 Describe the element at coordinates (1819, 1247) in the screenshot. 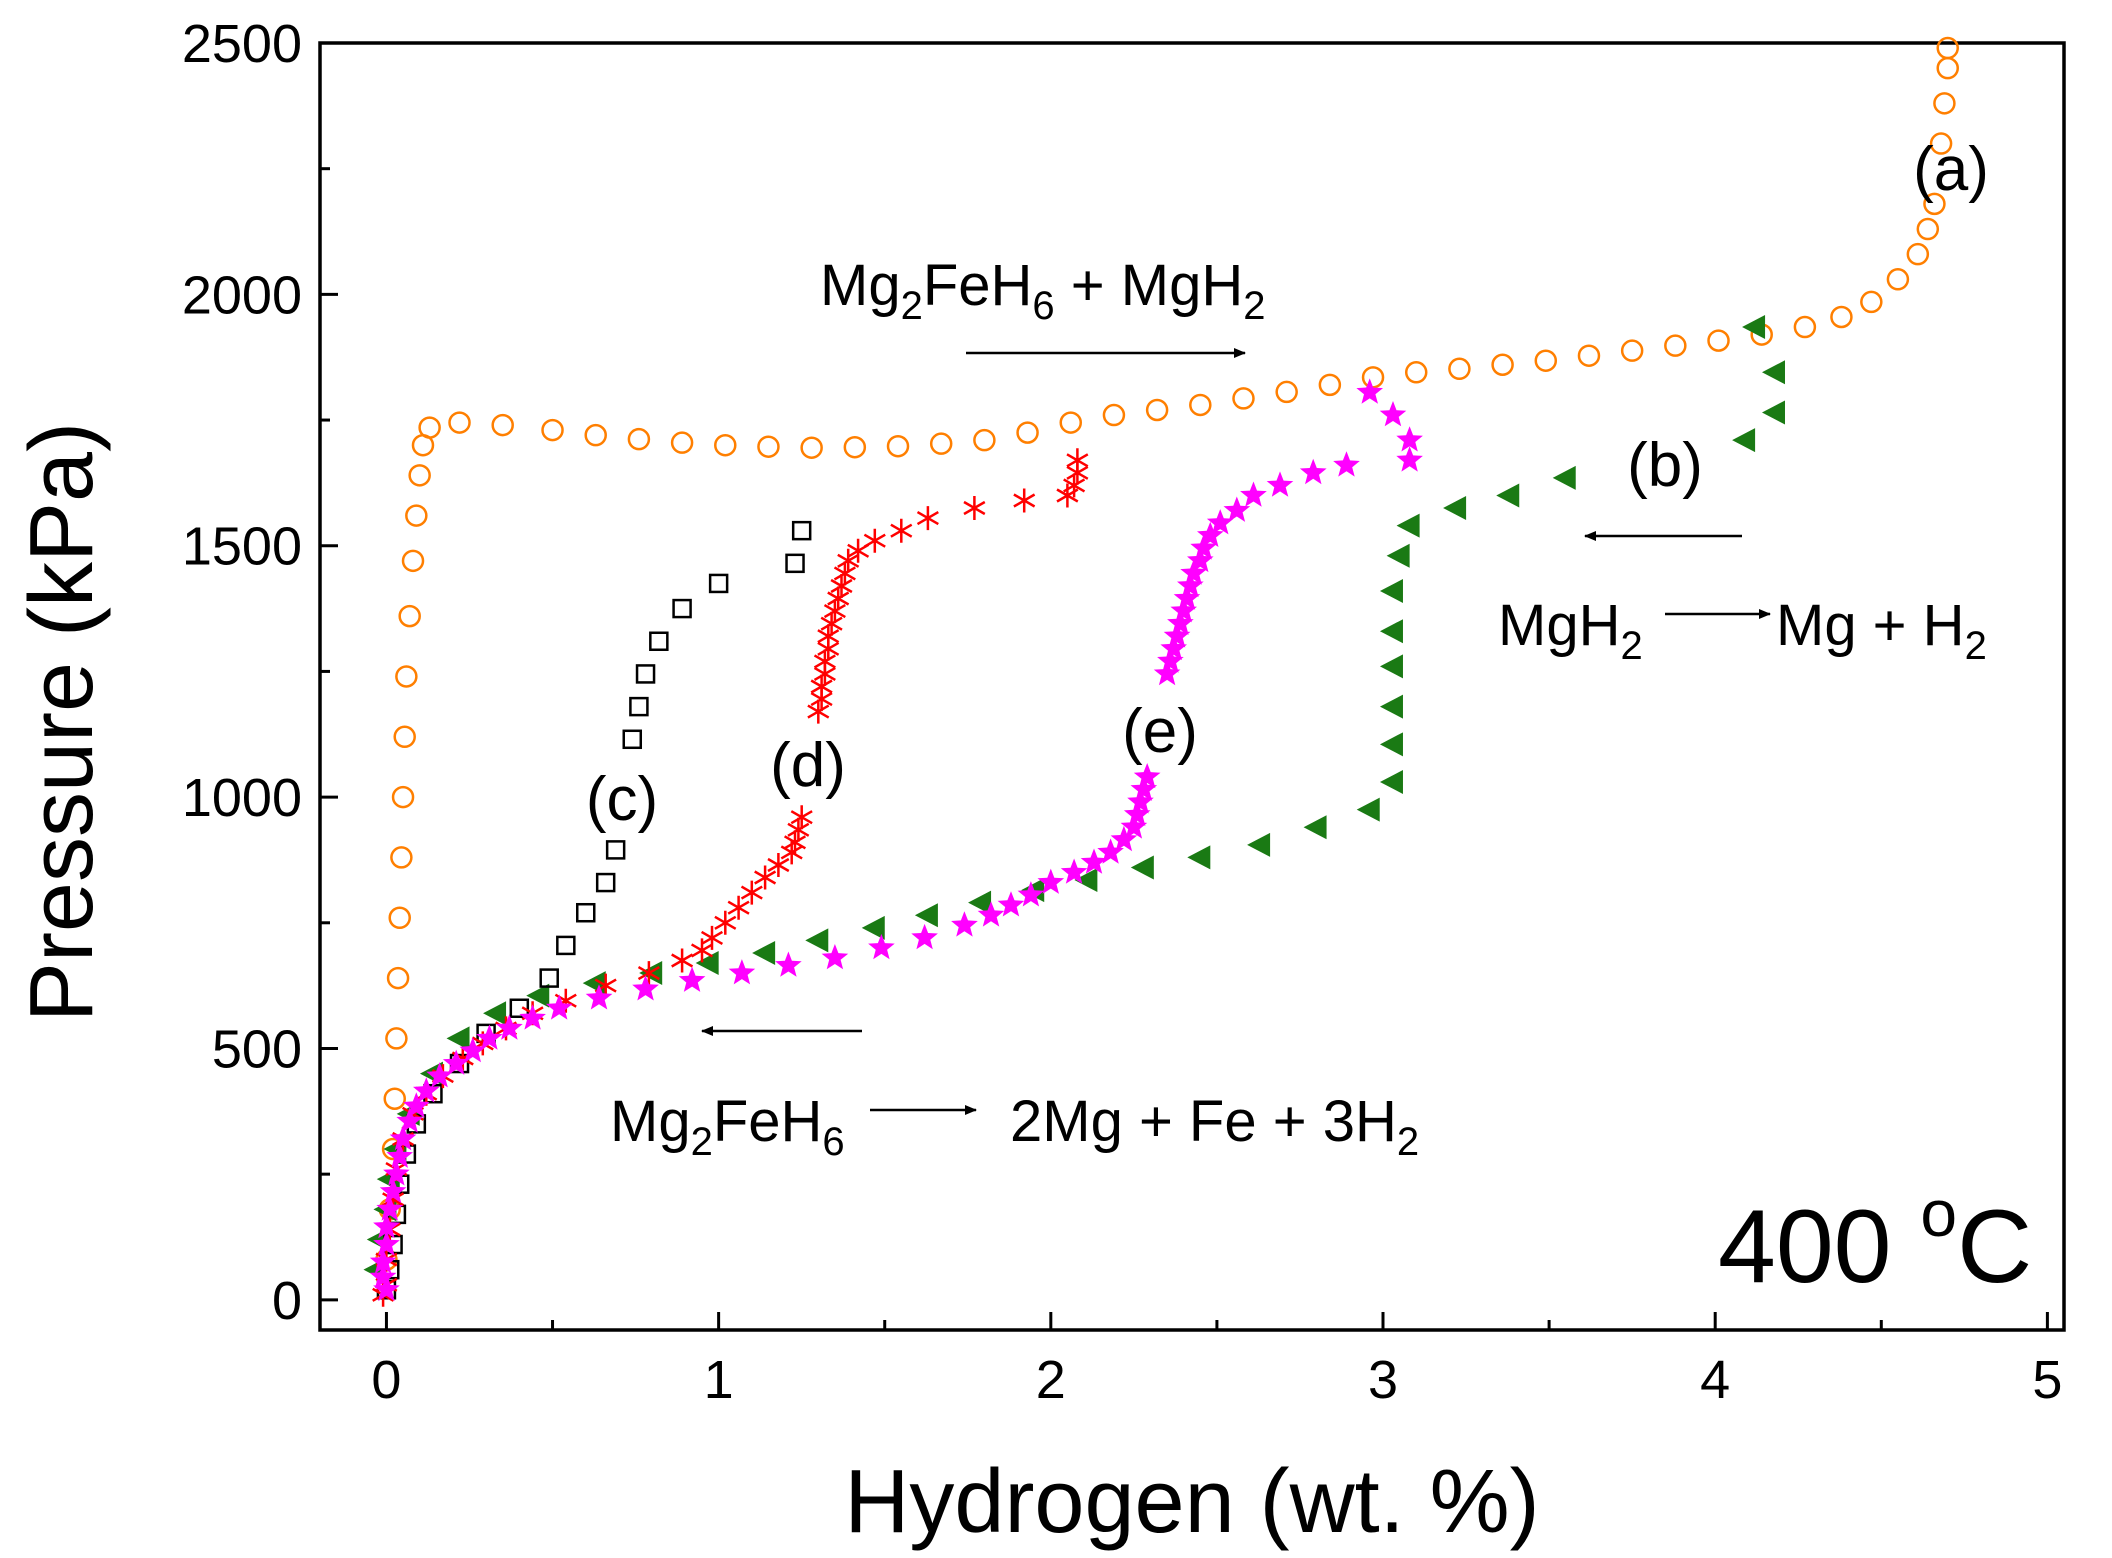

I see `temperature-value: 400` at that location.